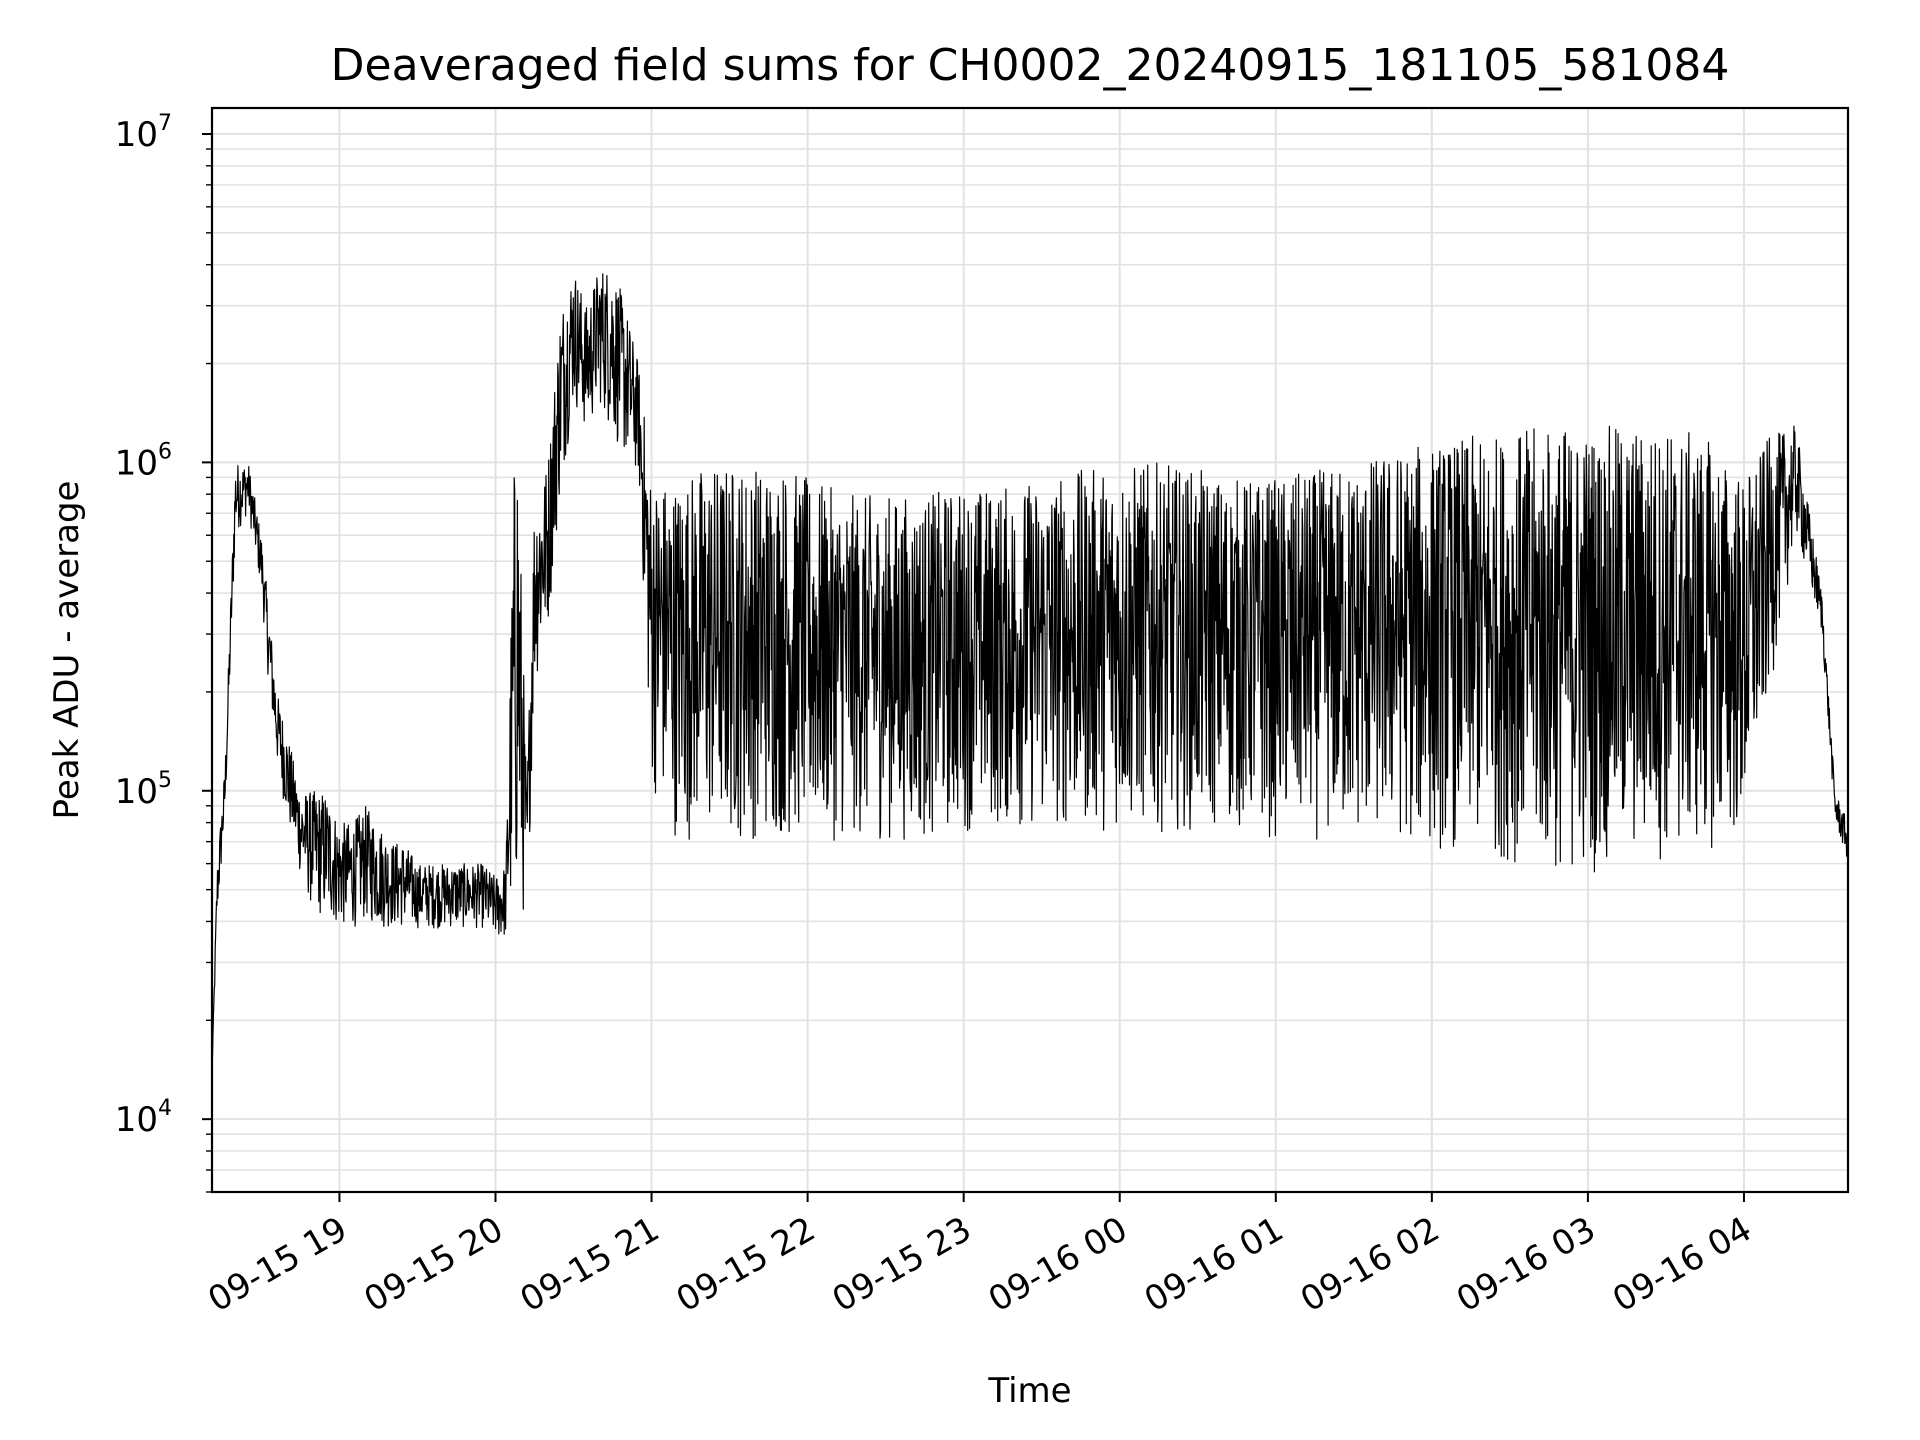 This screenshot has width=1920, height=1440. What do you see at coordinates (143, 1118) in the screenshot?
I see `y-tick-label: 10⁴` at bounding box center [143, 1118].